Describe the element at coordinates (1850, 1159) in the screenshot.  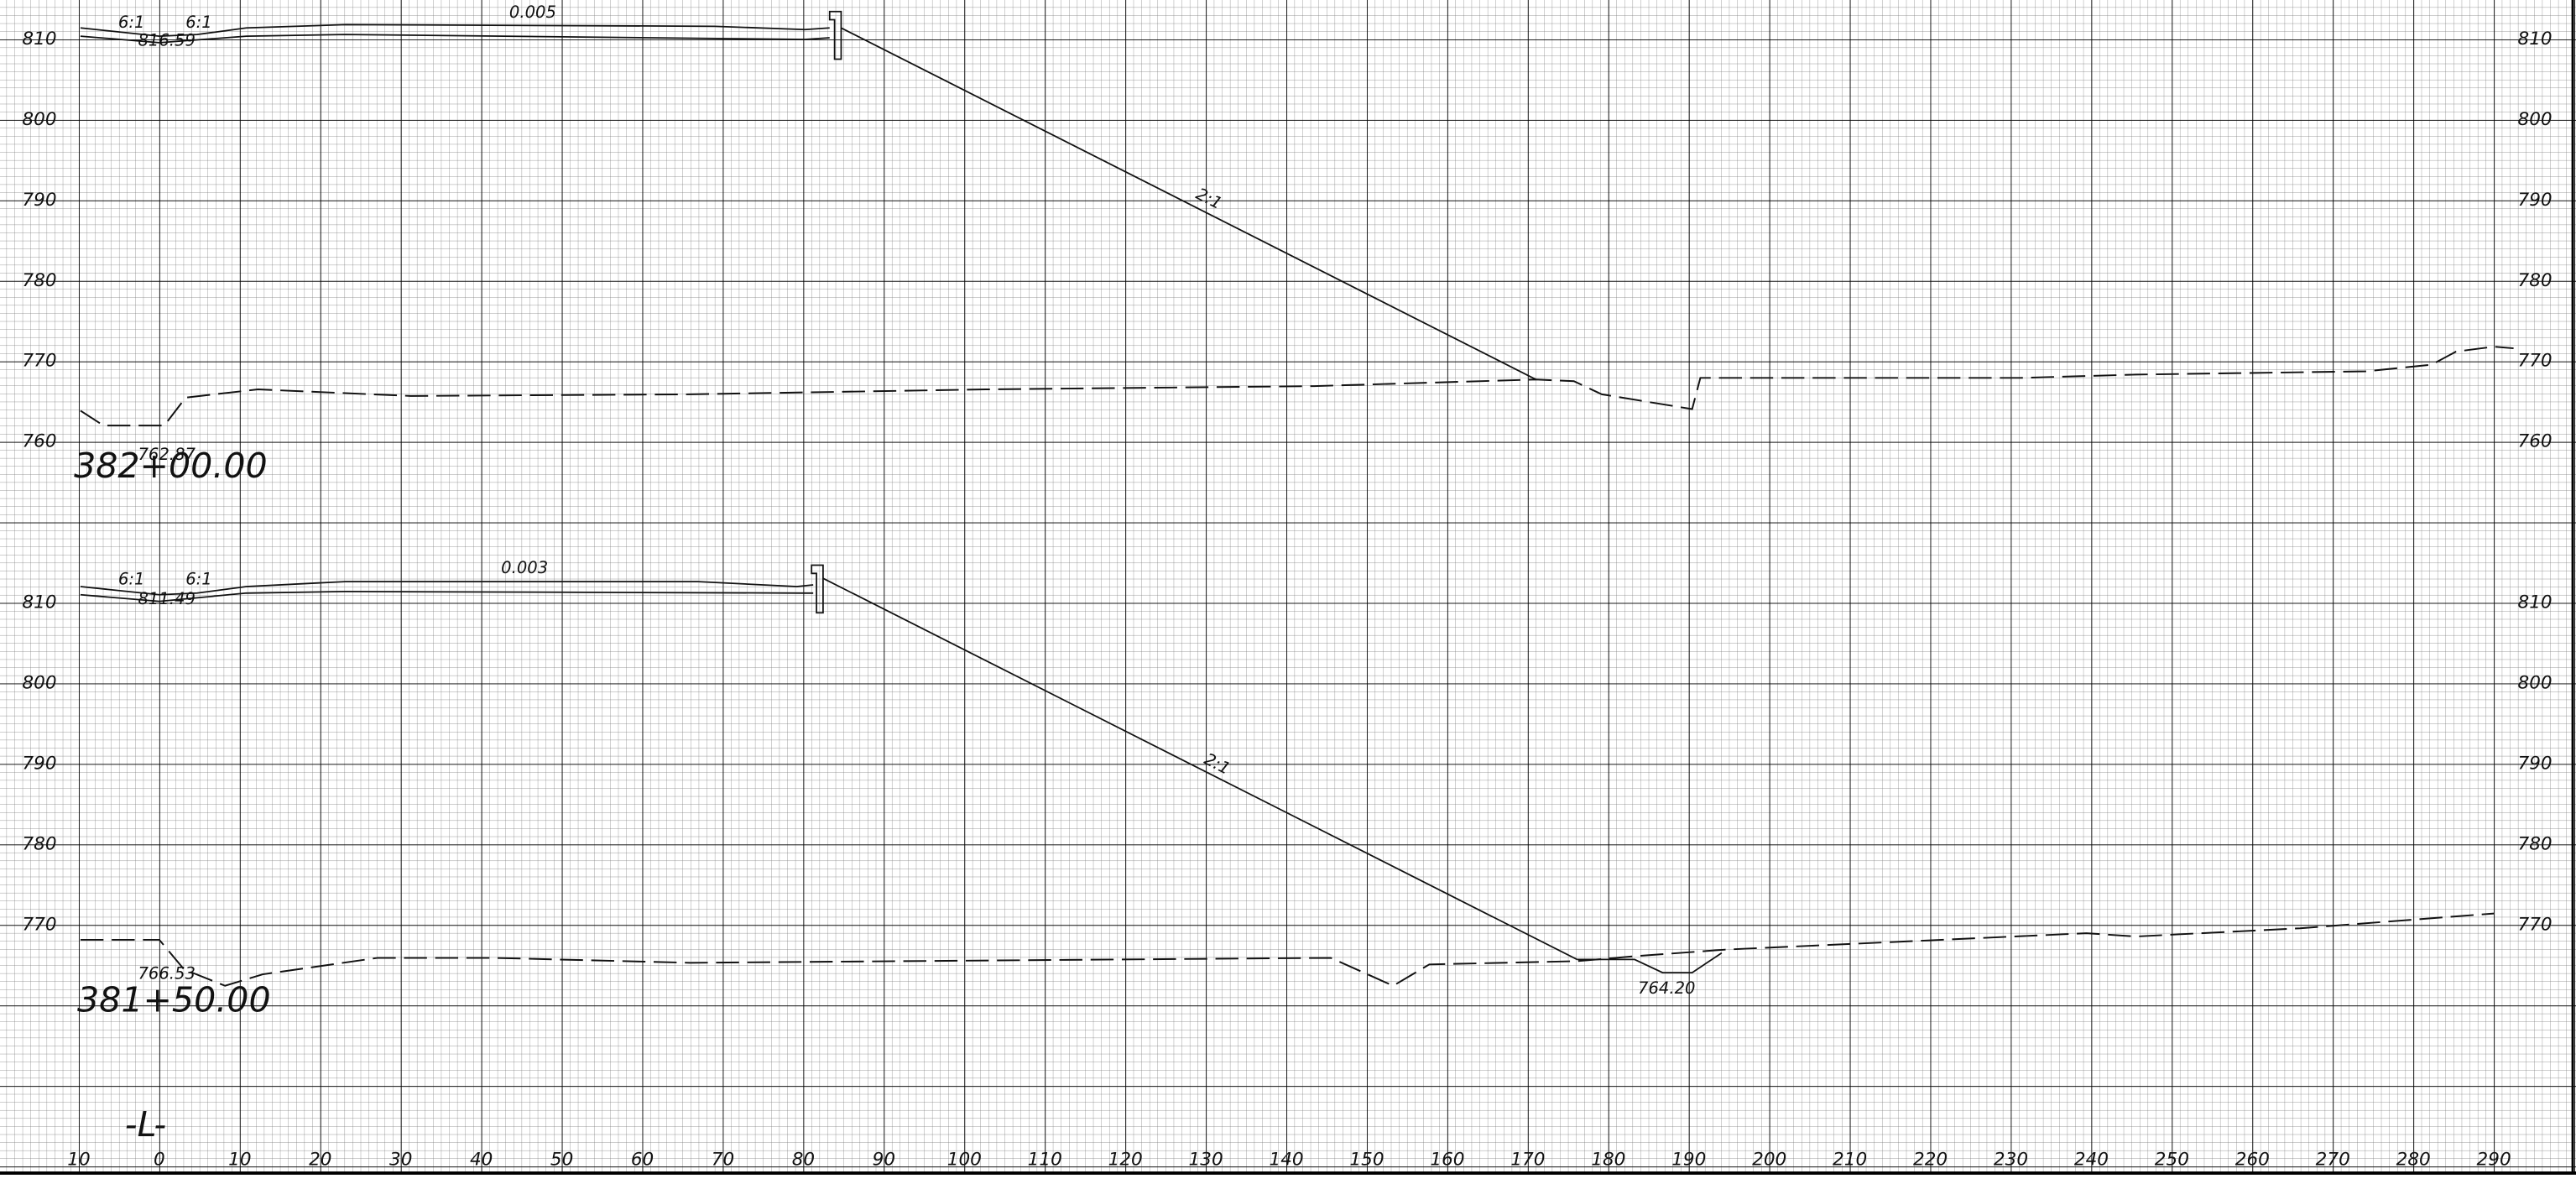
I see `x-label: 210` at that location.